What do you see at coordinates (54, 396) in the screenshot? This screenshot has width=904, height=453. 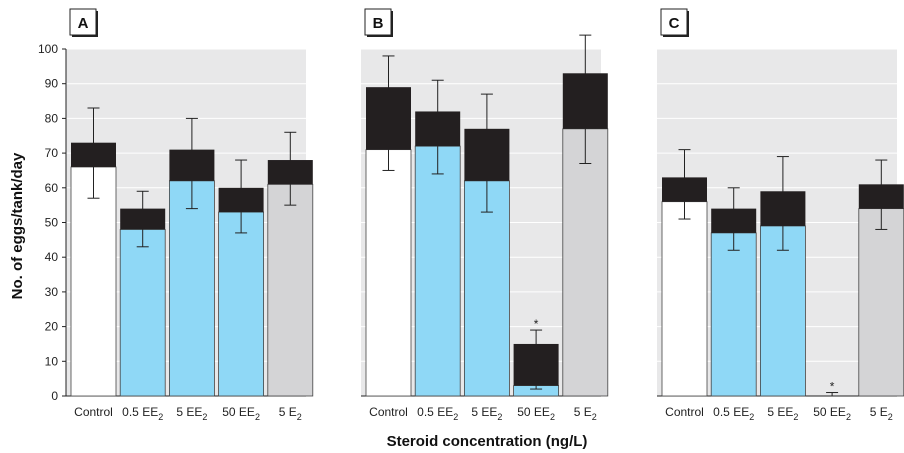 I see `y-tick-label: 0` at bounding box center [54, 396].